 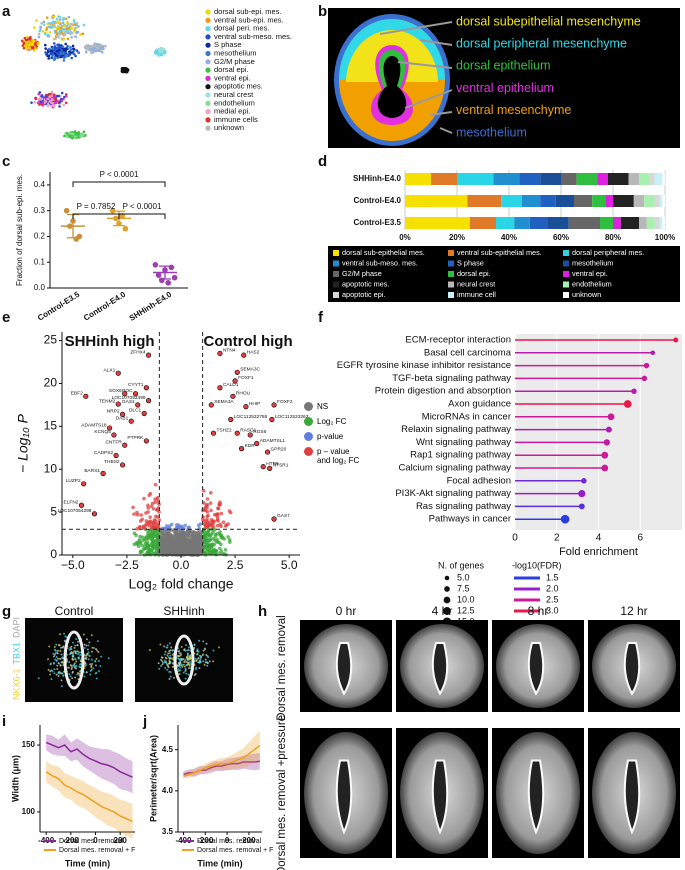 I want to click on gene-label: LUZP2, so click(x=73, y=481).